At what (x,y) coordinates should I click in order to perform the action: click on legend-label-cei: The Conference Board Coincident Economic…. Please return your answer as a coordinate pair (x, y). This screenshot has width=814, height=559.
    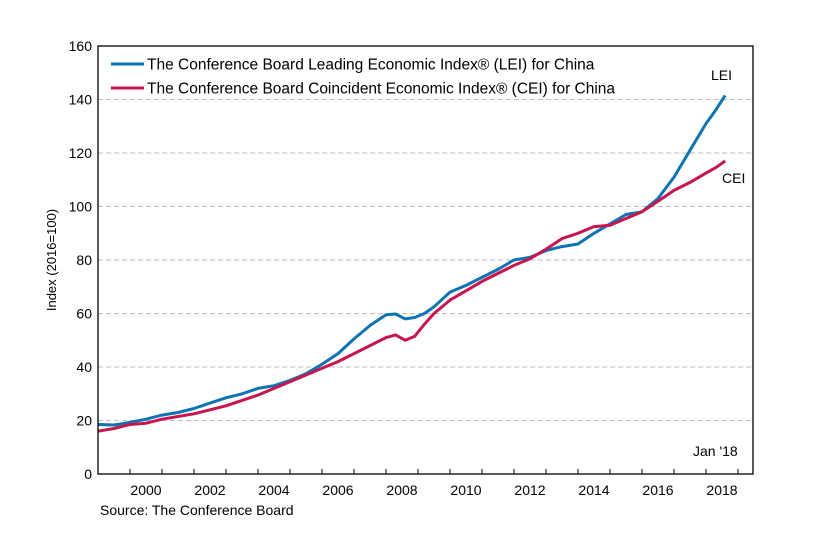
    Looking at the image, I should click on (381, 89).